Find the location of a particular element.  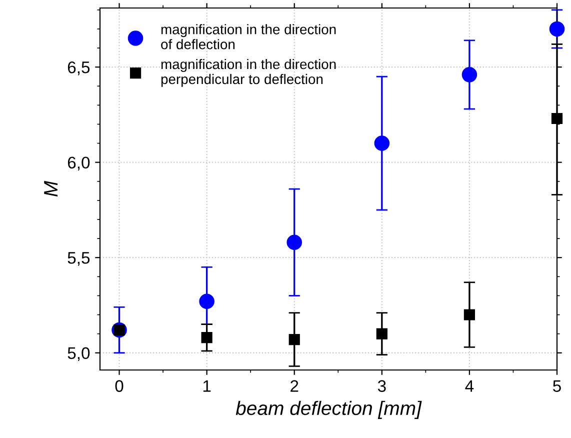

legend-label: magnification in the direction perpendicular to deflection is located at coordinates (248, 72).